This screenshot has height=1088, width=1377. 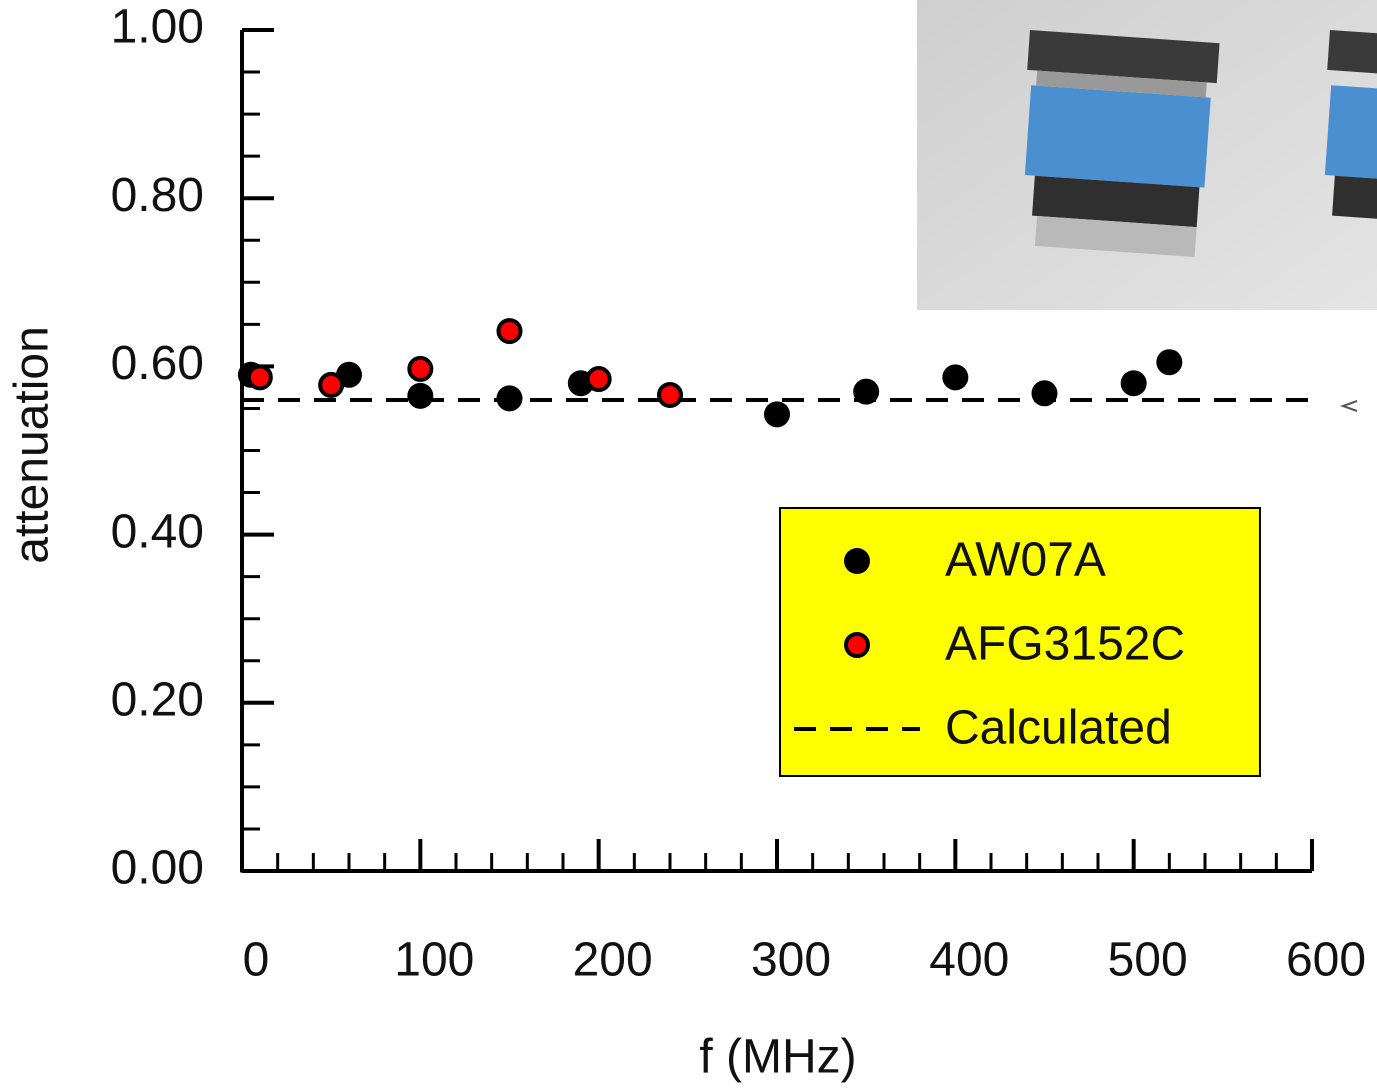 I want to click on y-tick-label: 0.00, so click(x=157, y=868).